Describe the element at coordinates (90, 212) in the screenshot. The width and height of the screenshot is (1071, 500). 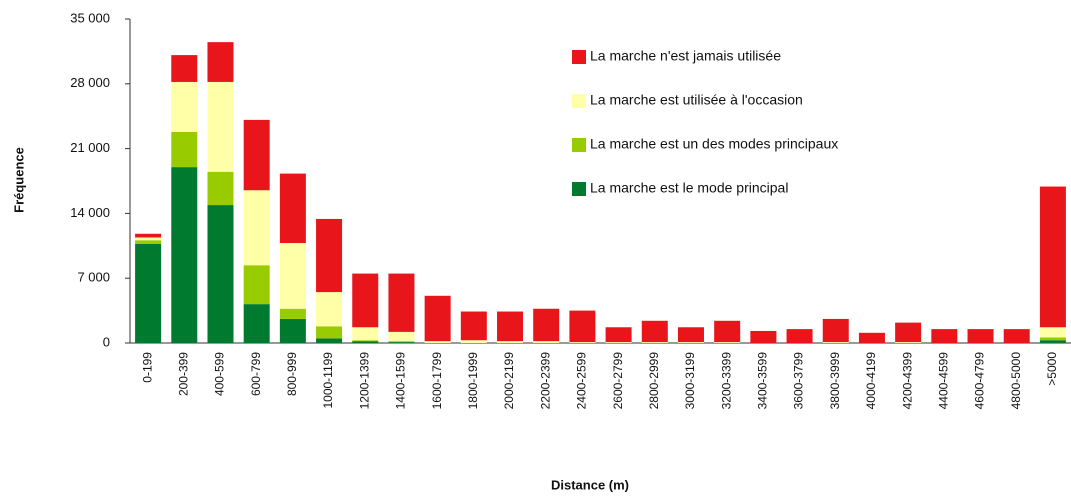
I see `y-tick-label: 14 000` at that location.